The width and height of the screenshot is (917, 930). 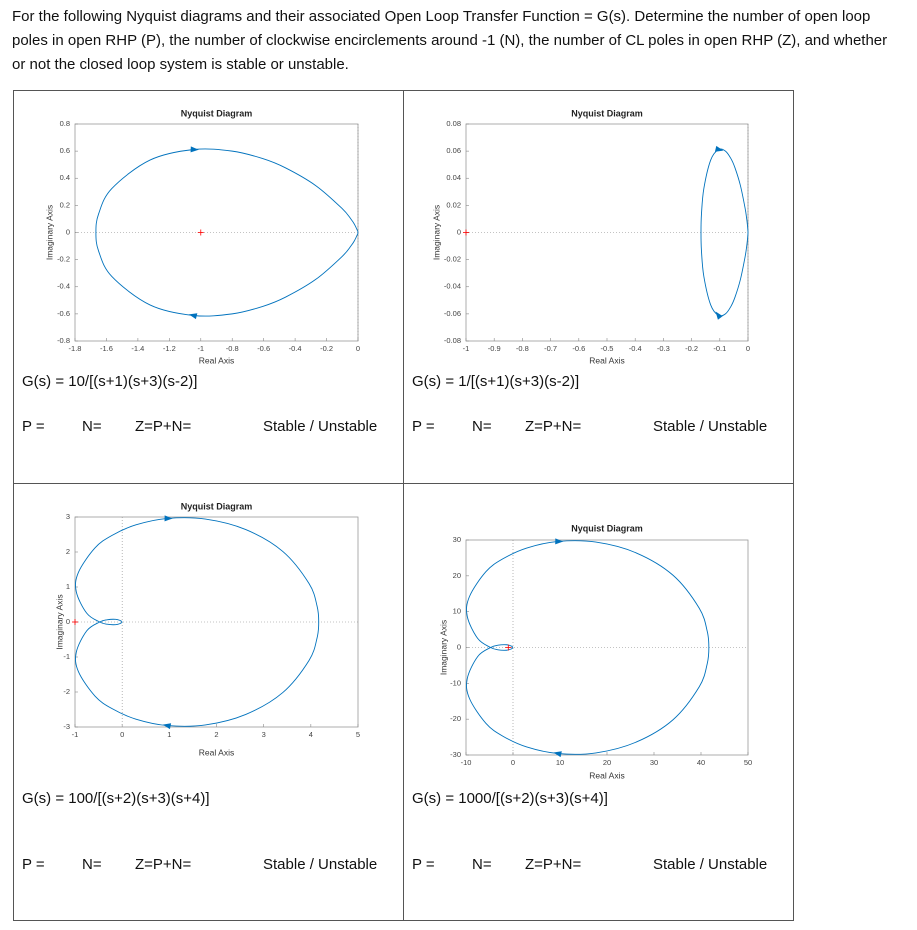 What do you see at coordinates (453, 204) in the screenshot?
I see `y-tick-label: 0.02` at bounding box center [453, 204].